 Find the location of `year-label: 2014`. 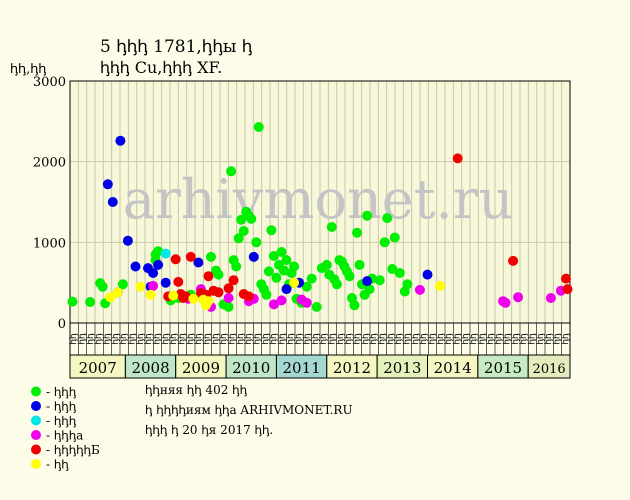

year-label: 2014 is located at coordinates (453, 368).